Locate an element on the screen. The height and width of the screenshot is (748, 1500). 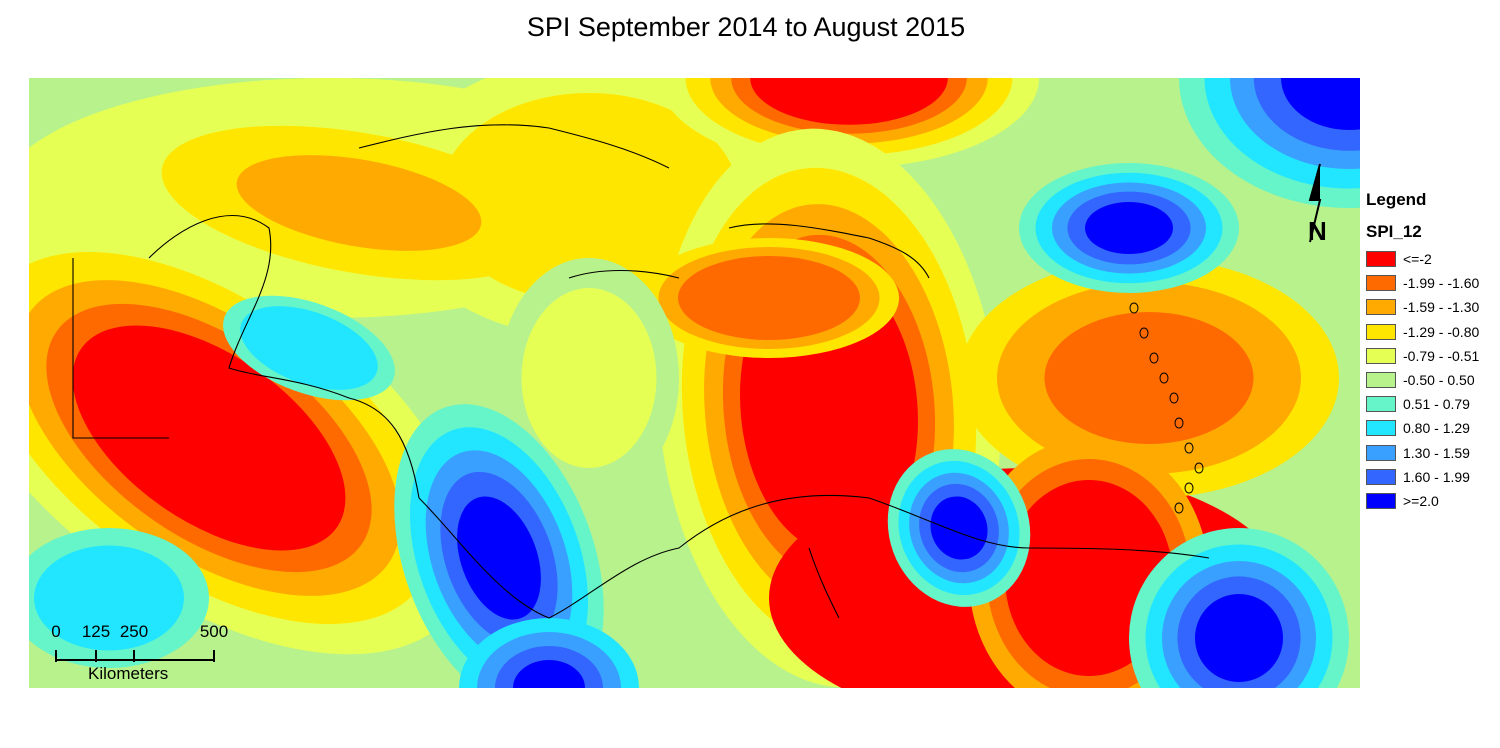
legend-field-name: SPI_12 is located at coordinates (1394, 231).